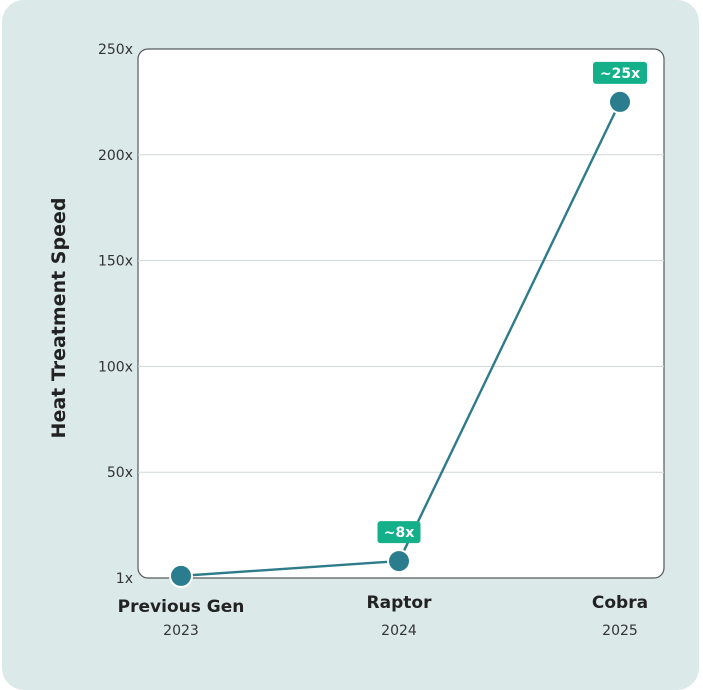 This screenshot has height=690, width=703. I want to click on x-year-label: 2025, so click(620, 631).